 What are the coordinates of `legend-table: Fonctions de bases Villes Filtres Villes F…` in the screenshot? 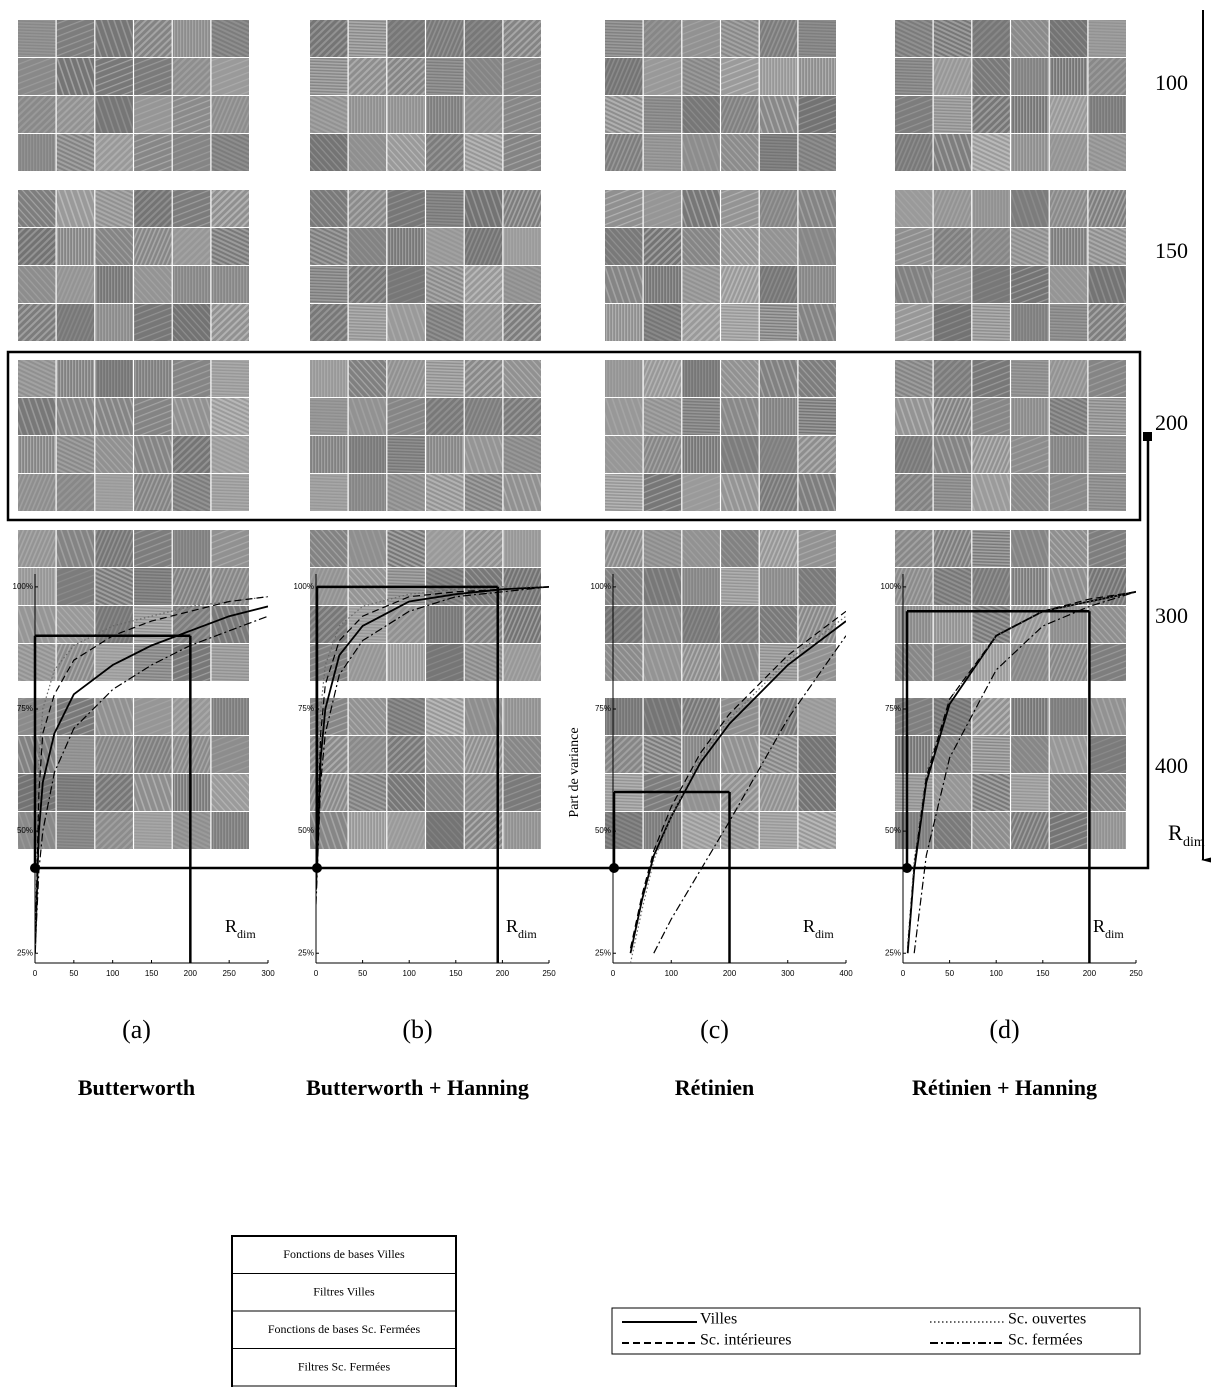 It's located at (344, 1311).